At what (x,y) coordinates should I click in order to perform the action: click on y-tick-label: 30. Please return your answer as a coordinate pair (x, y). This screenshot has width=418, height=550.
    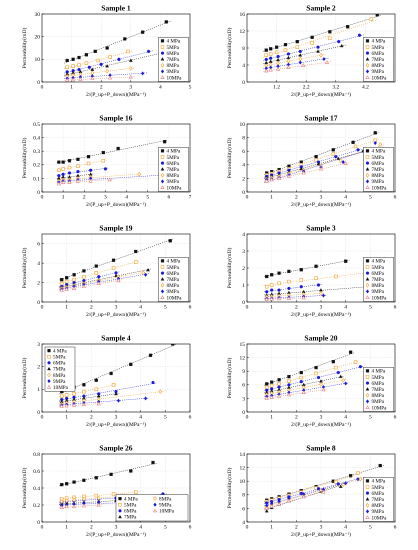
    Looking at the image, I should click on (38, 15).